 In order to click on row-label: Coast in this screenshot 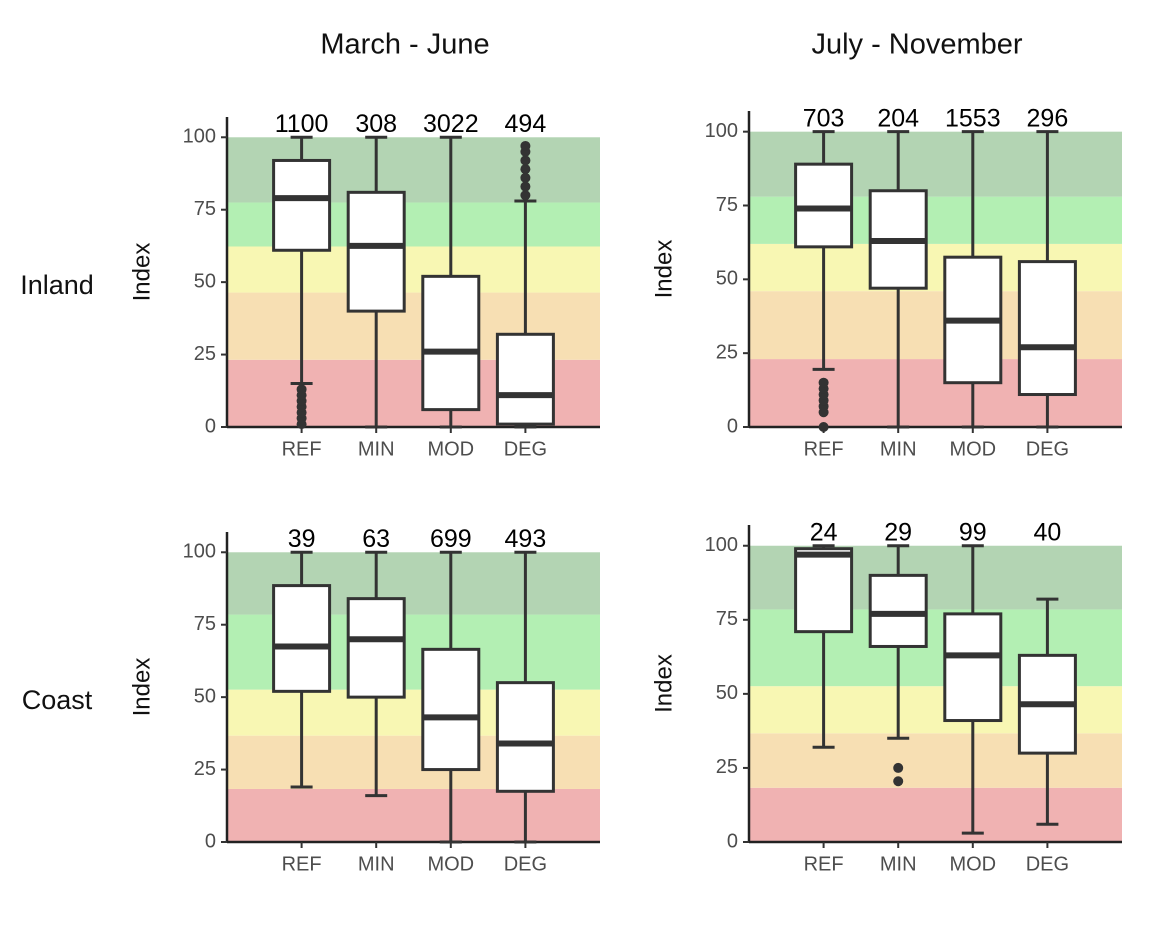, I will do `click(57, 700)`.